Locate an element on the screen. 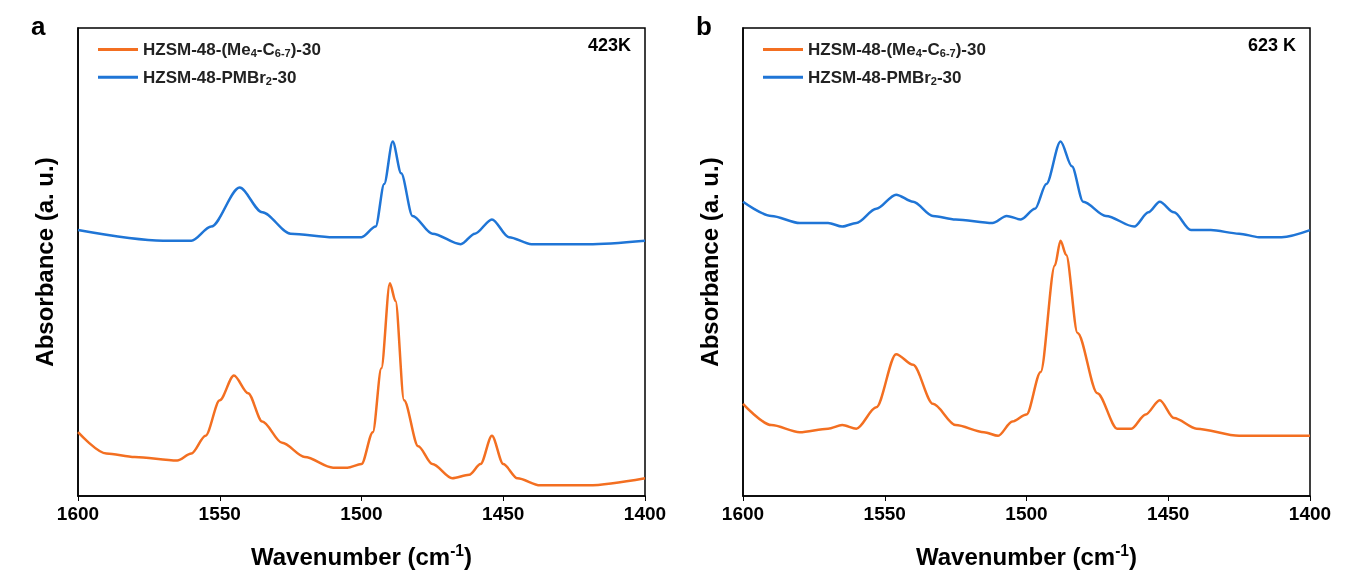 This screenshot has width=1346, height=586. text: 623 K is located at coordinates (1272, 45).